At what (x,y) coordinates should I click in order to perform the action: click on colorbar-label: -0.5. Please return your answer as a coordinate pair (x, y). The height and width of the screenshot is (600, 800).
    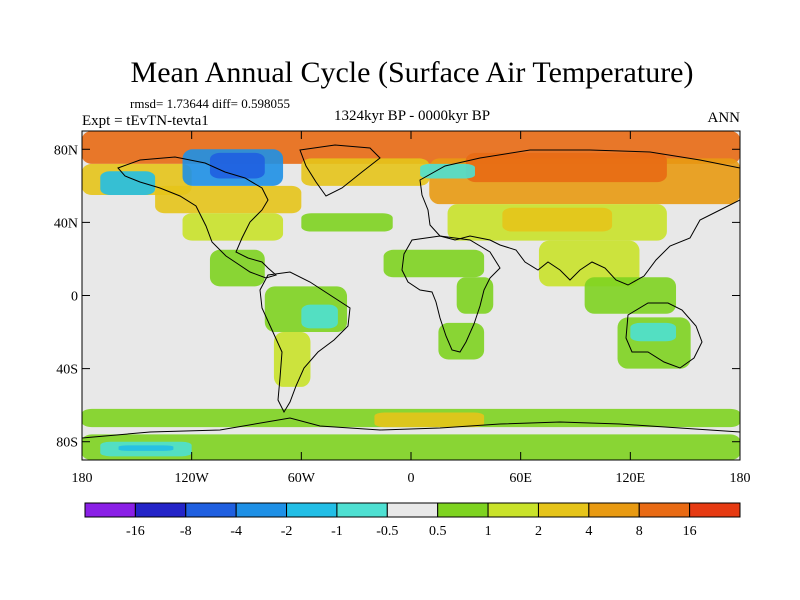
    Looking at the image, I should click on (387, 531).